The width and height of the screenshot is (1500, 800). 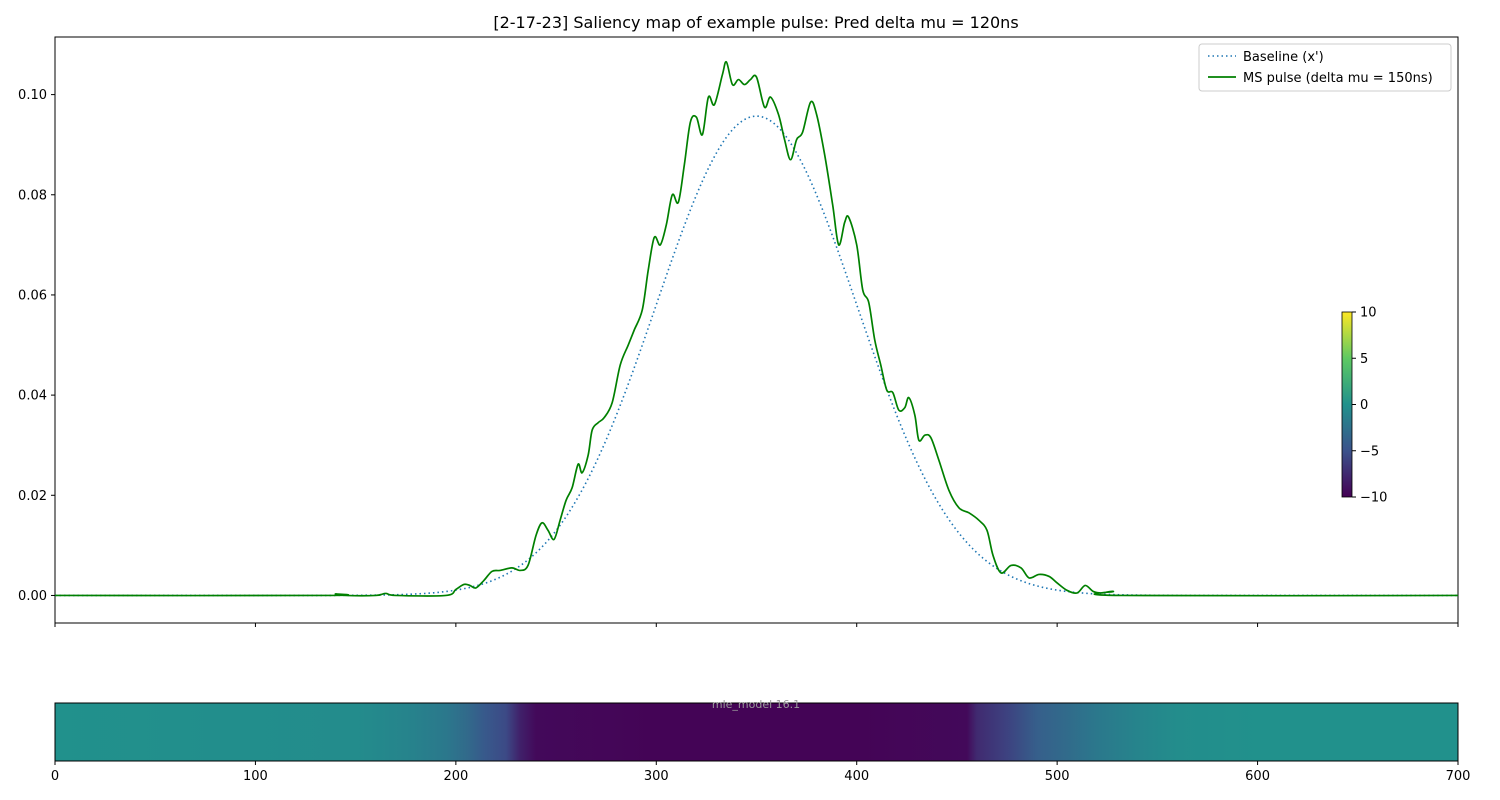 What do you see at coordinates (756, 704) in the screenshot?
I see `heatmap-overlay-text: mle_model 16.1` at bounding box center [756, 704].